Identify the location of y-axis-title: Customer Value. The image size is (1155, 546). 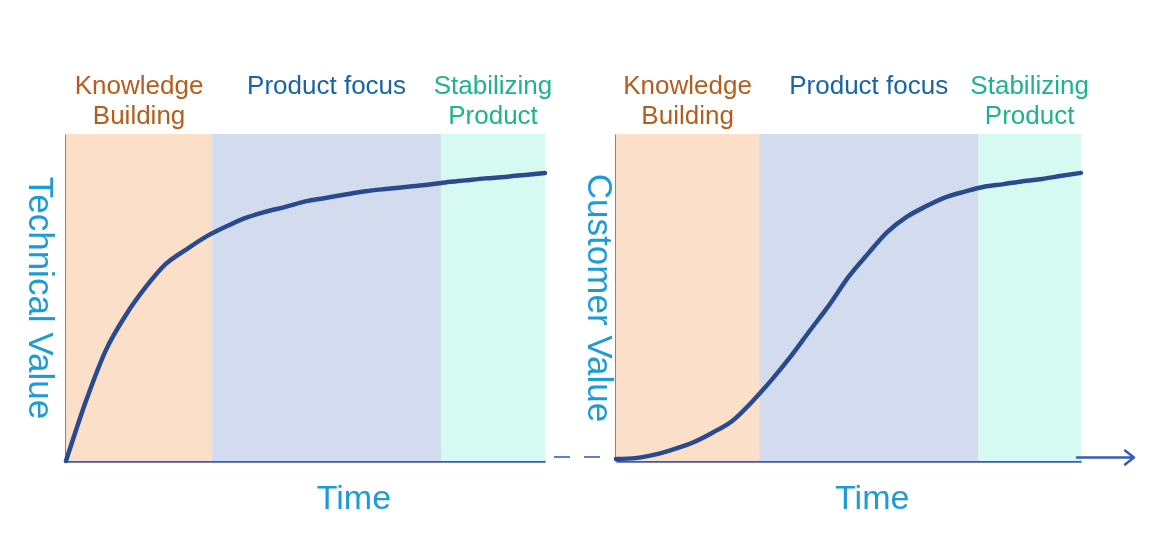
(600, 298).